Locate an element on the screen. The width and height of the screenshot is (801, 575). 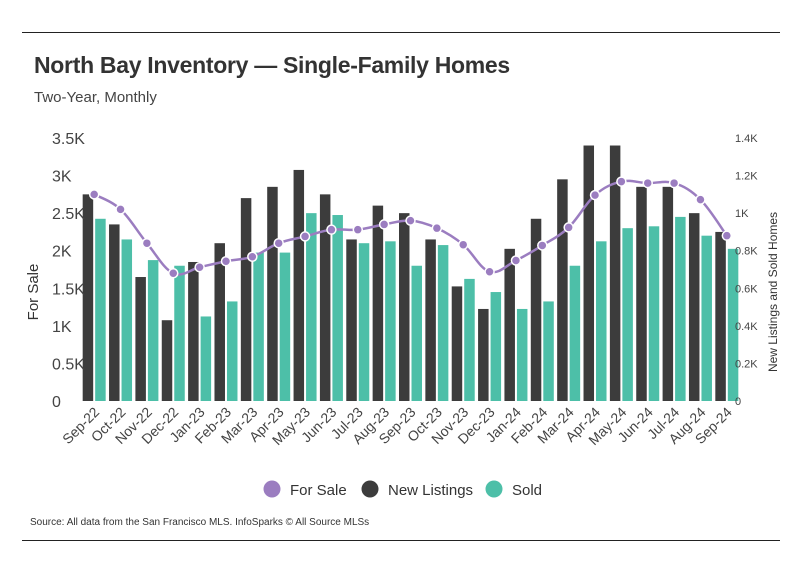
for-sale-line-layer is located at coordinates (410, 227).